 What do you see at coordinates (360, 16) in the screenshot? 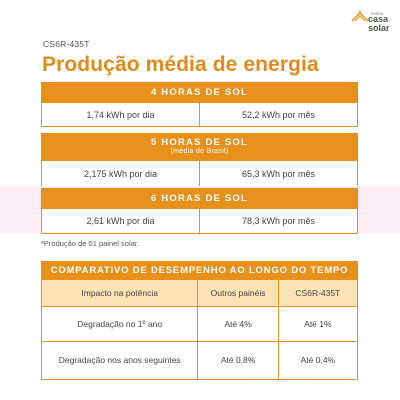
I see `house-sun-icon` at bounding box center [360, 16].